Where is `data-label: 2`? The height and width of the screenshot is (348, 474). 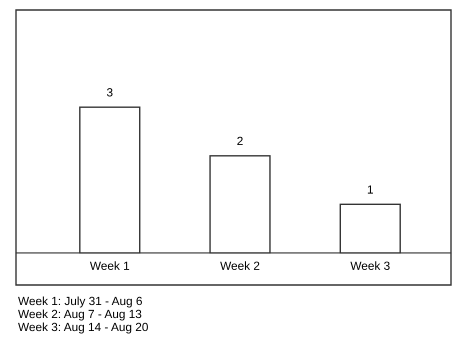 data-label: 2 is located at coordinates (240, 140).